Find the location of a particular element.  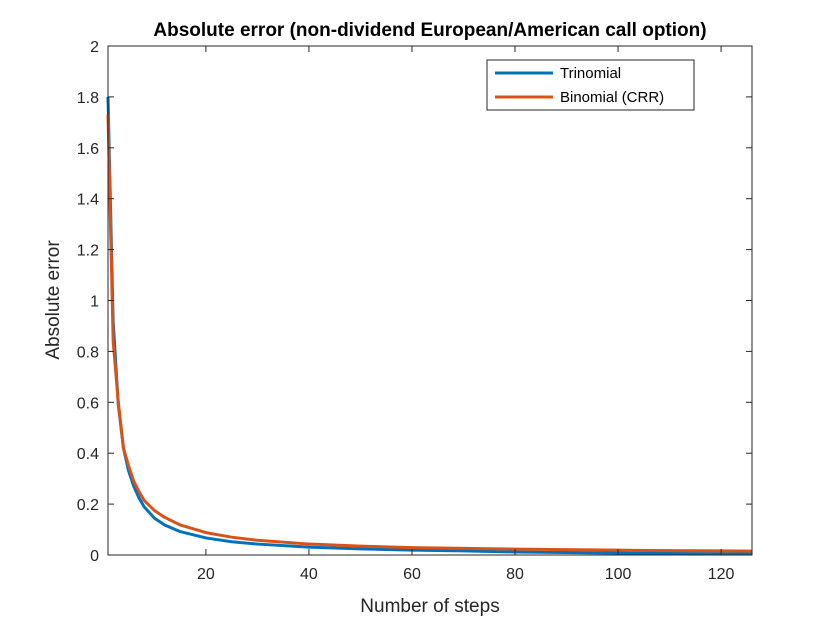

y-tick-label-10: 2 is located at coordinates (94, 47).